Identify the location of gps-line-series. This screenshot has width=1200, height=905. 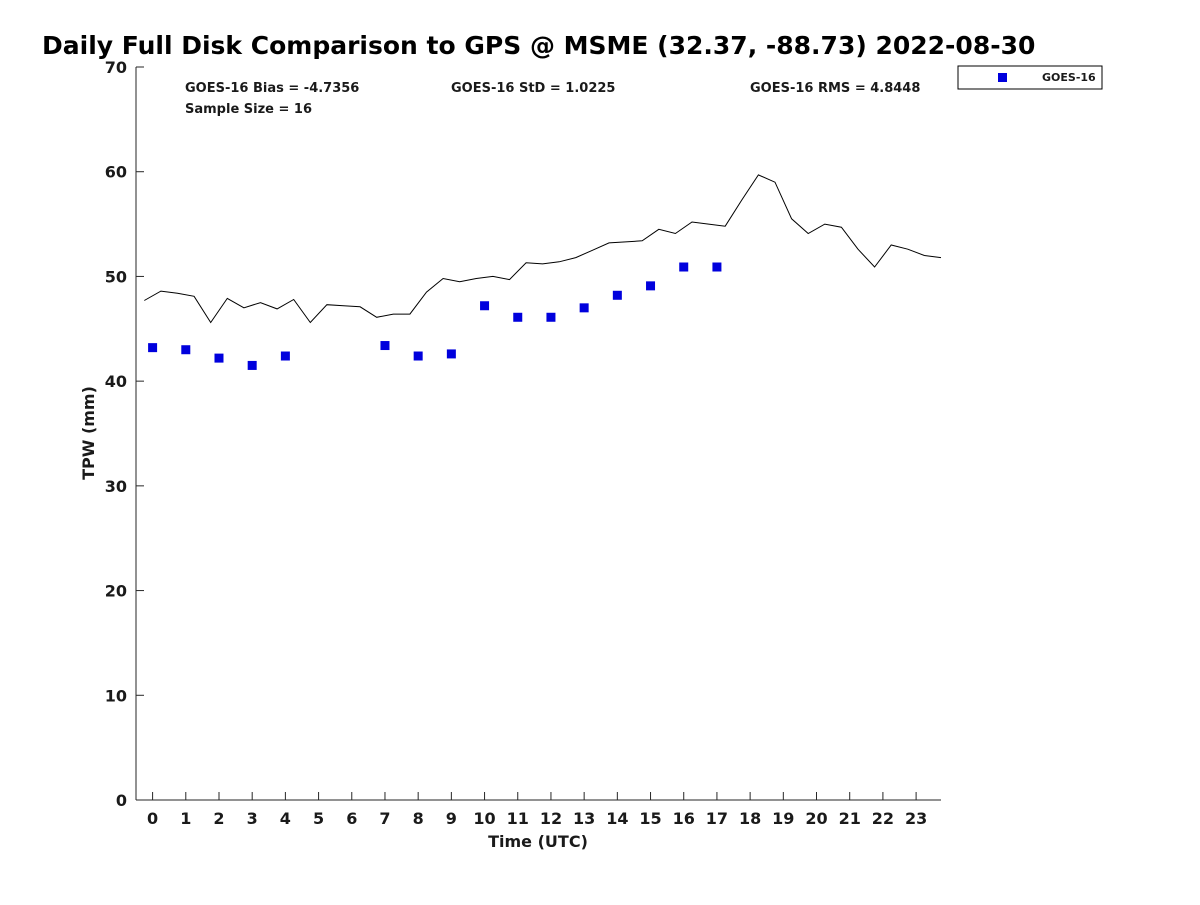
(543, 249).